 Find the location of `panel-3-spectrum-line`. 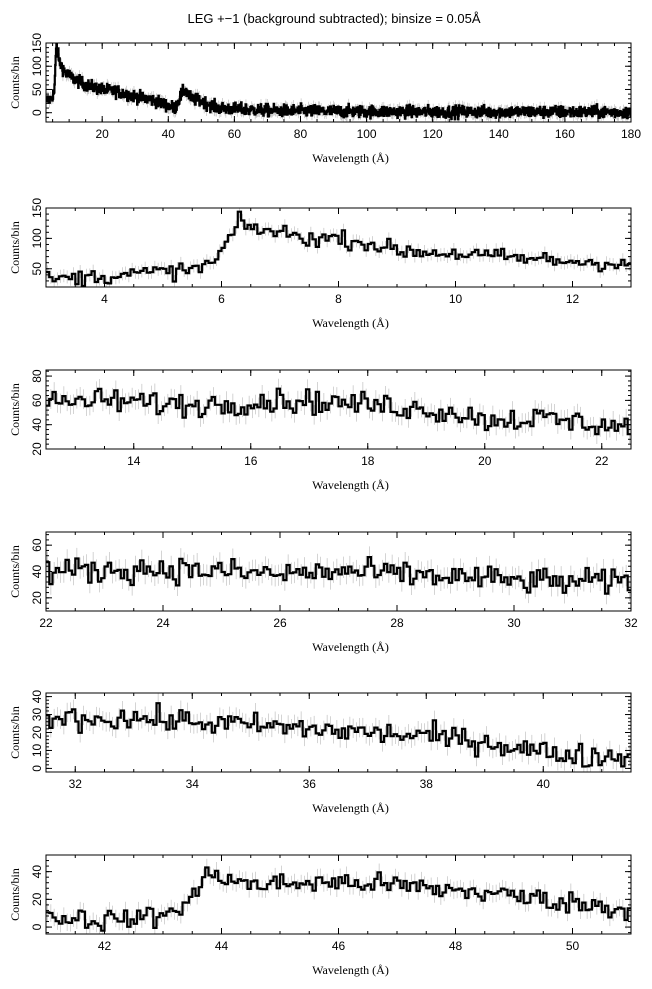

panel-3-spectrum-line is located at coordinates (338, 411).